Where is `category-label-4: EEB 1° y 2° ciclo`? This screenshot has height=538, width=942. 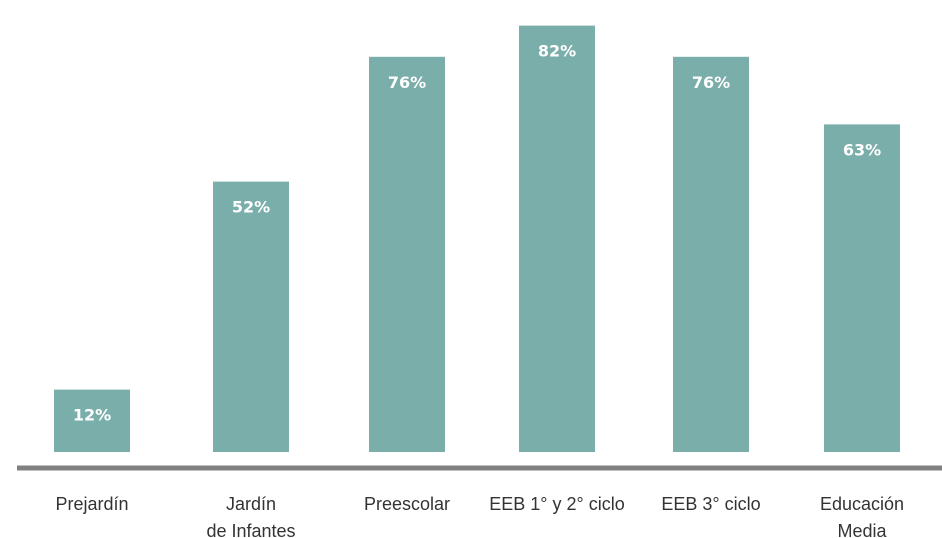
category-label-4: EEB 1° y 2° ciclo is located at coordinates (556, 504).